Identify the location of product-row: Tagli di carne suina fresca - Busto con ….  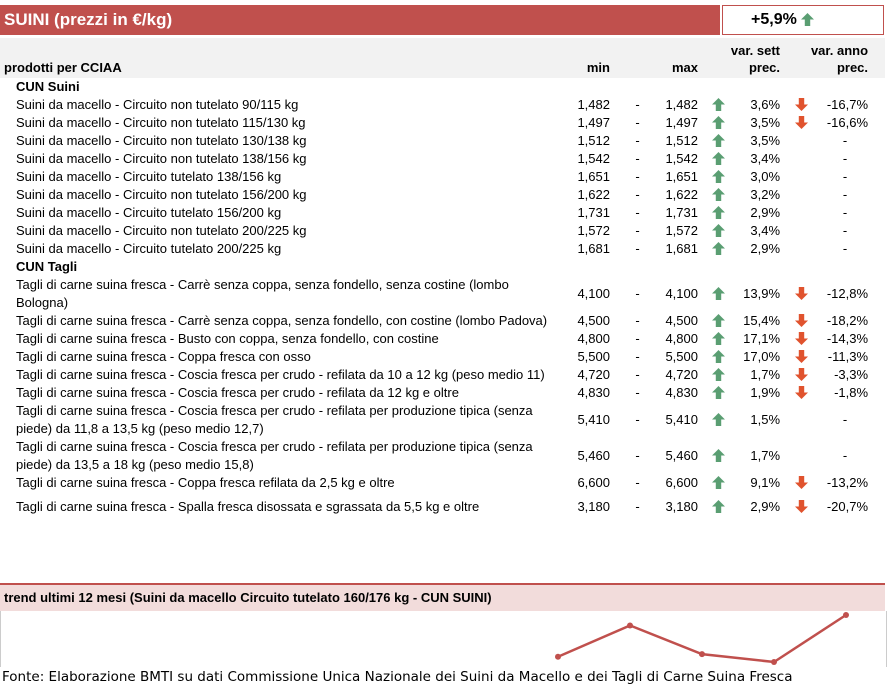
(442, 339).